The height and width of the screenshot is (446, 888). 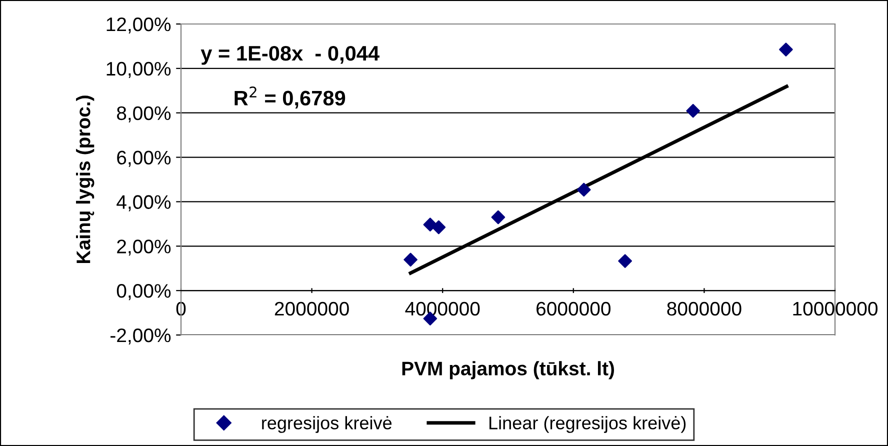 What do you see at coordinates (588, 424) in the screenshot?
I see `legend-label: Linear (regresijos kreivė)` at bounding box center [588, 424].